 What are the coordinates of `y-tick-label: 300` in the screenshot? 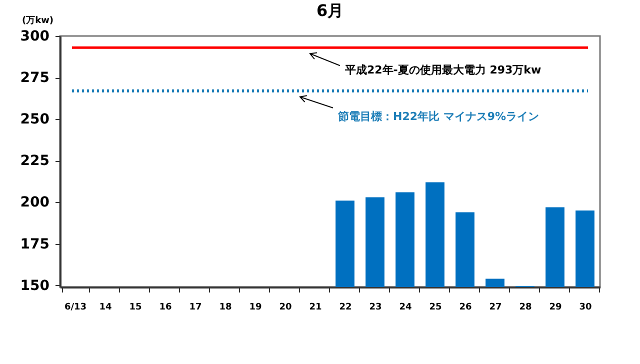 It's located at (35, 36).